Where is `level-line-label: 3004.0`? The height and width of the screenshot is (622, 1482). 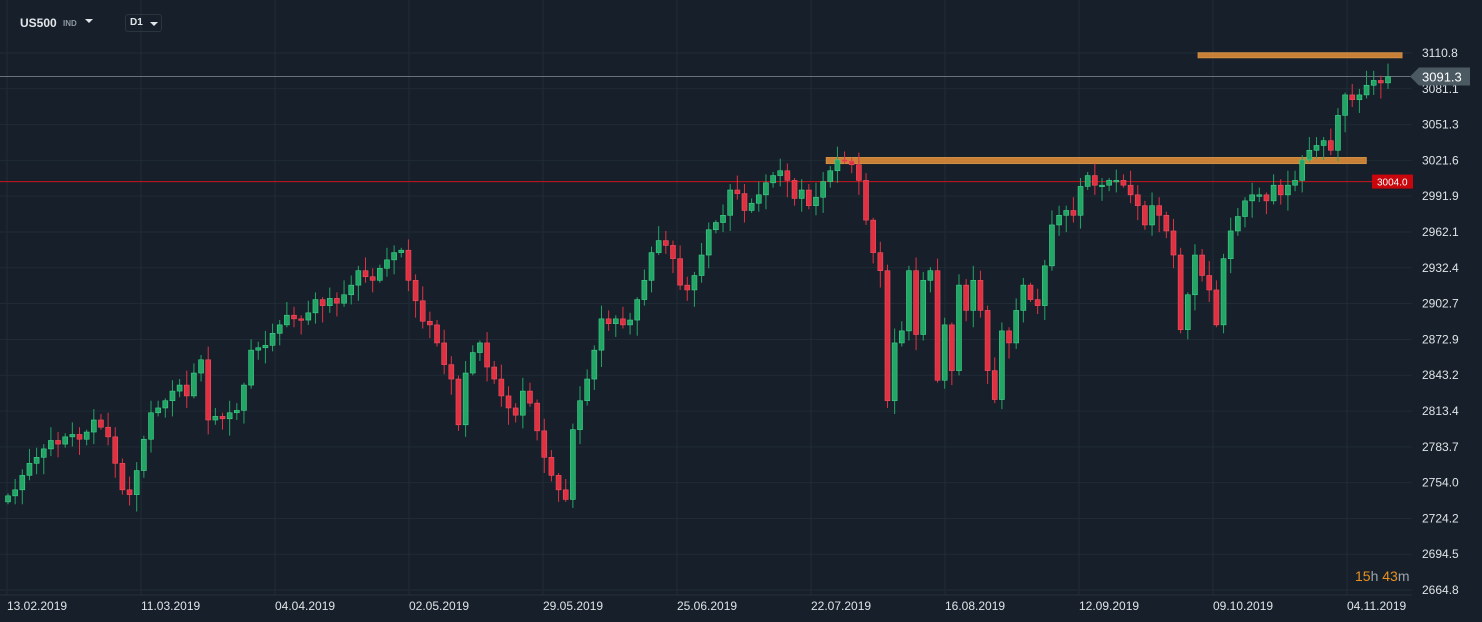 level-line-label: 3004.0 is located at coordinates (1392, 183).